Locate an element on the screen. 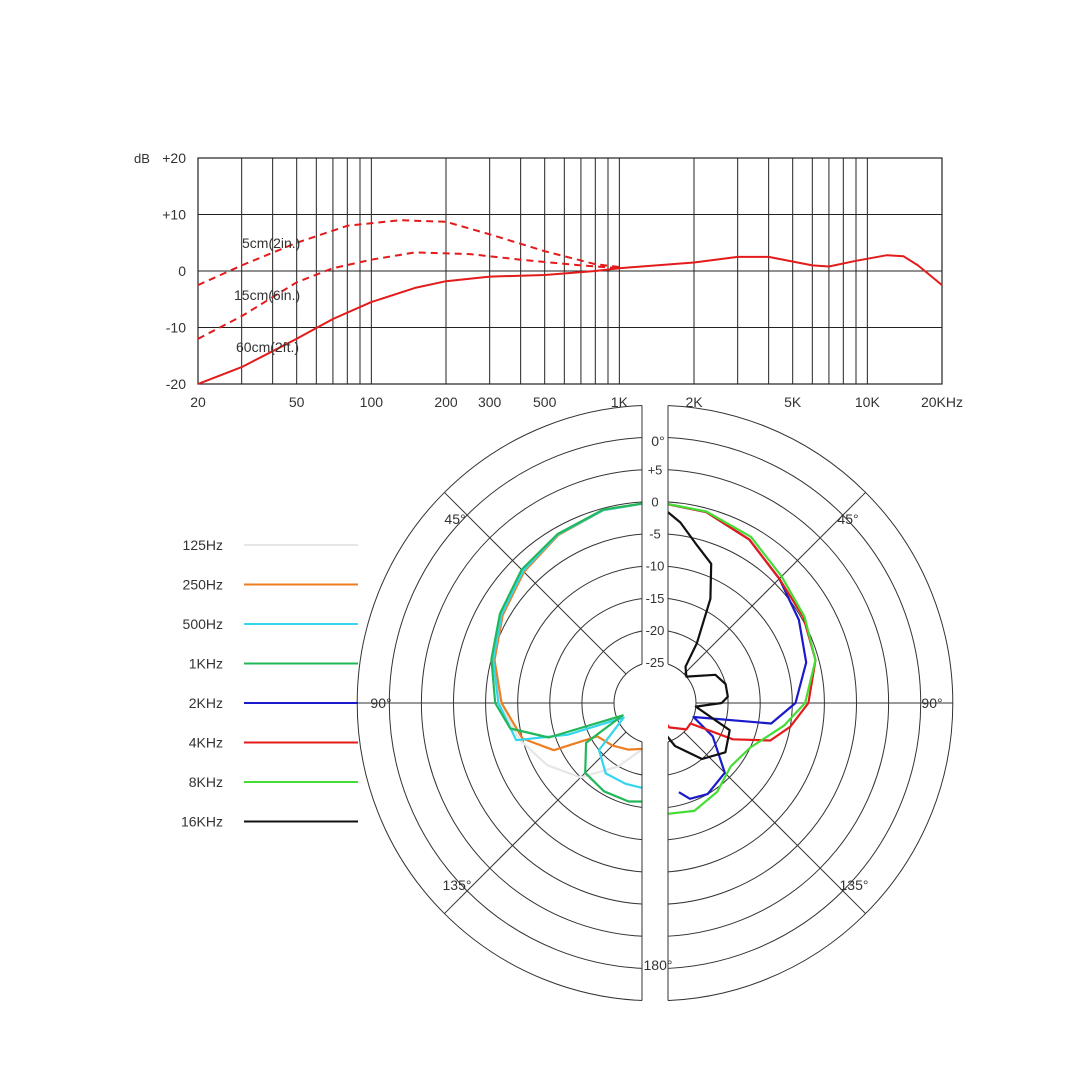  polar-radial-tick-labels: +5 0 -5 -10 -15 -20 -25 is located at coordinates (655, 565).